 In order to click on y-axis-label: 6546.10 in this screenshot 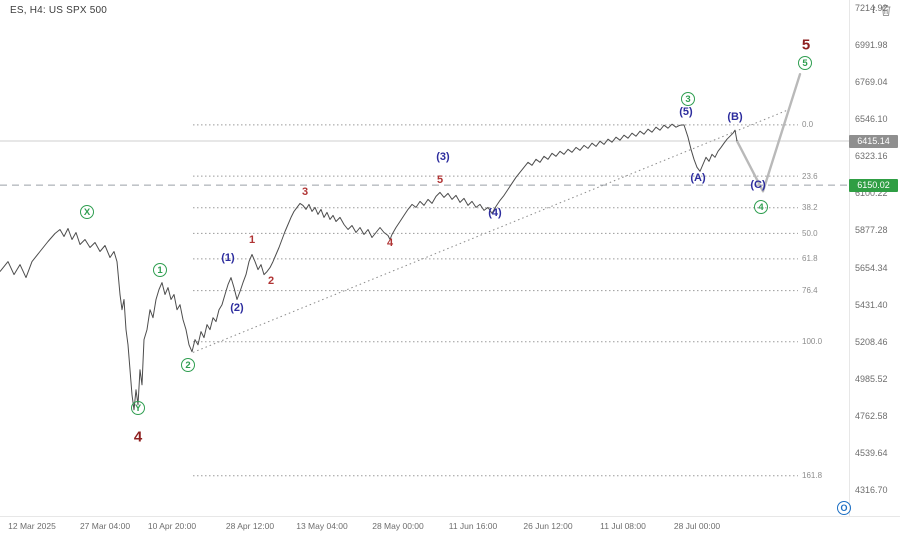, I will do `click(871, 119)`.